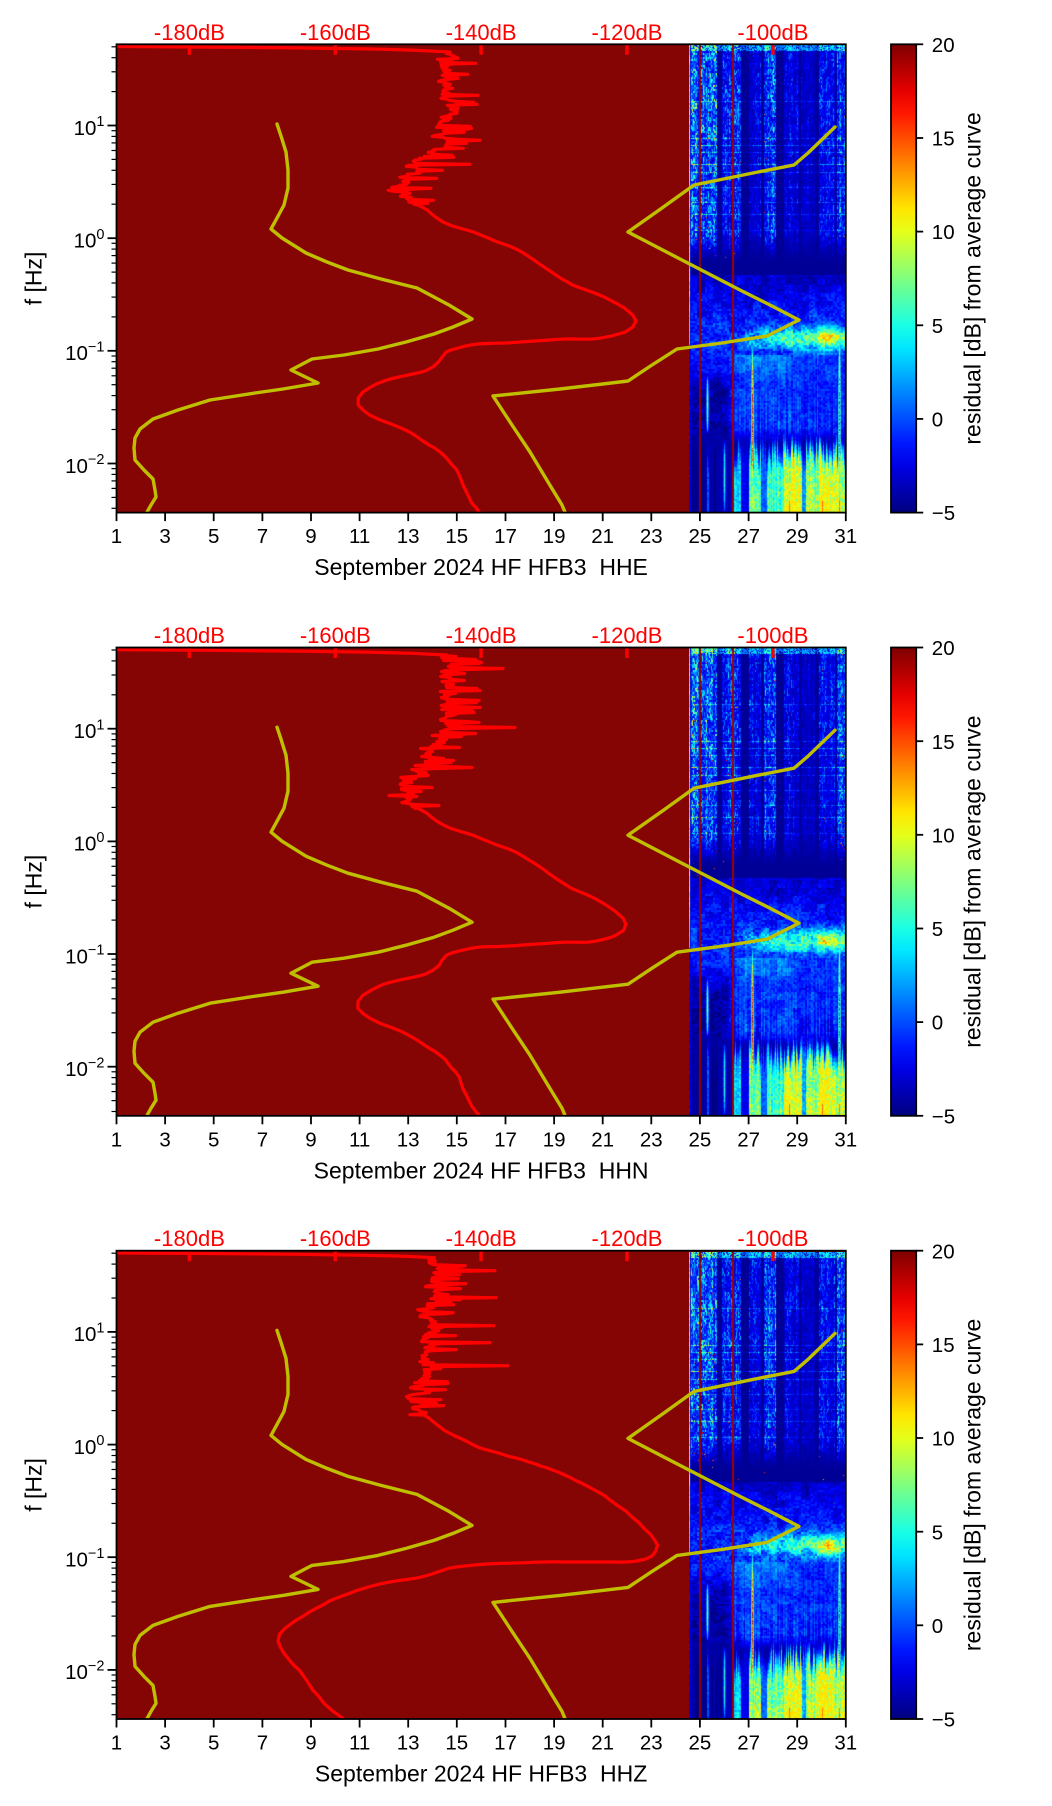  Describe the element at coordinates (481, 1170) in the screenshot. I see `svg-text: September 2024 HF HFB3 HHN` at that location.